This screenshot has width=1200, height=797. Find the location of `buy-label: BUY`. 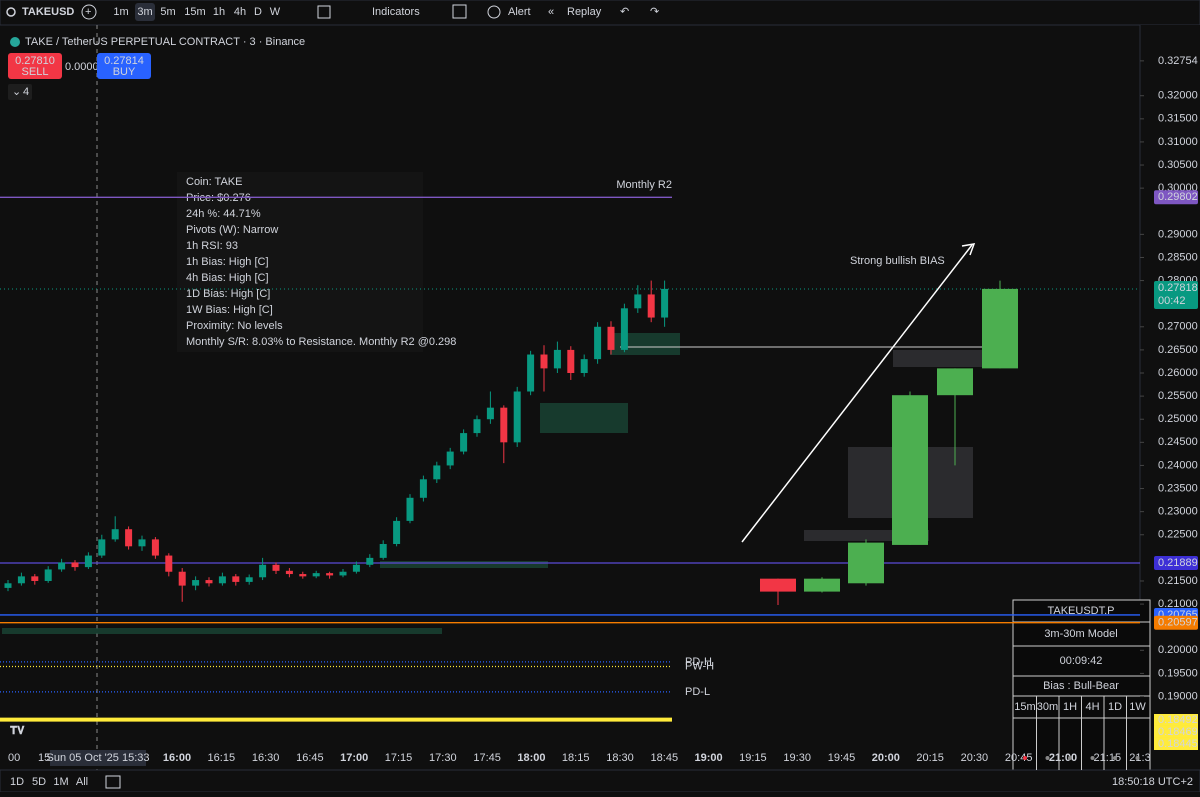

buy-label: BUY is located at coordinates (124, 72).